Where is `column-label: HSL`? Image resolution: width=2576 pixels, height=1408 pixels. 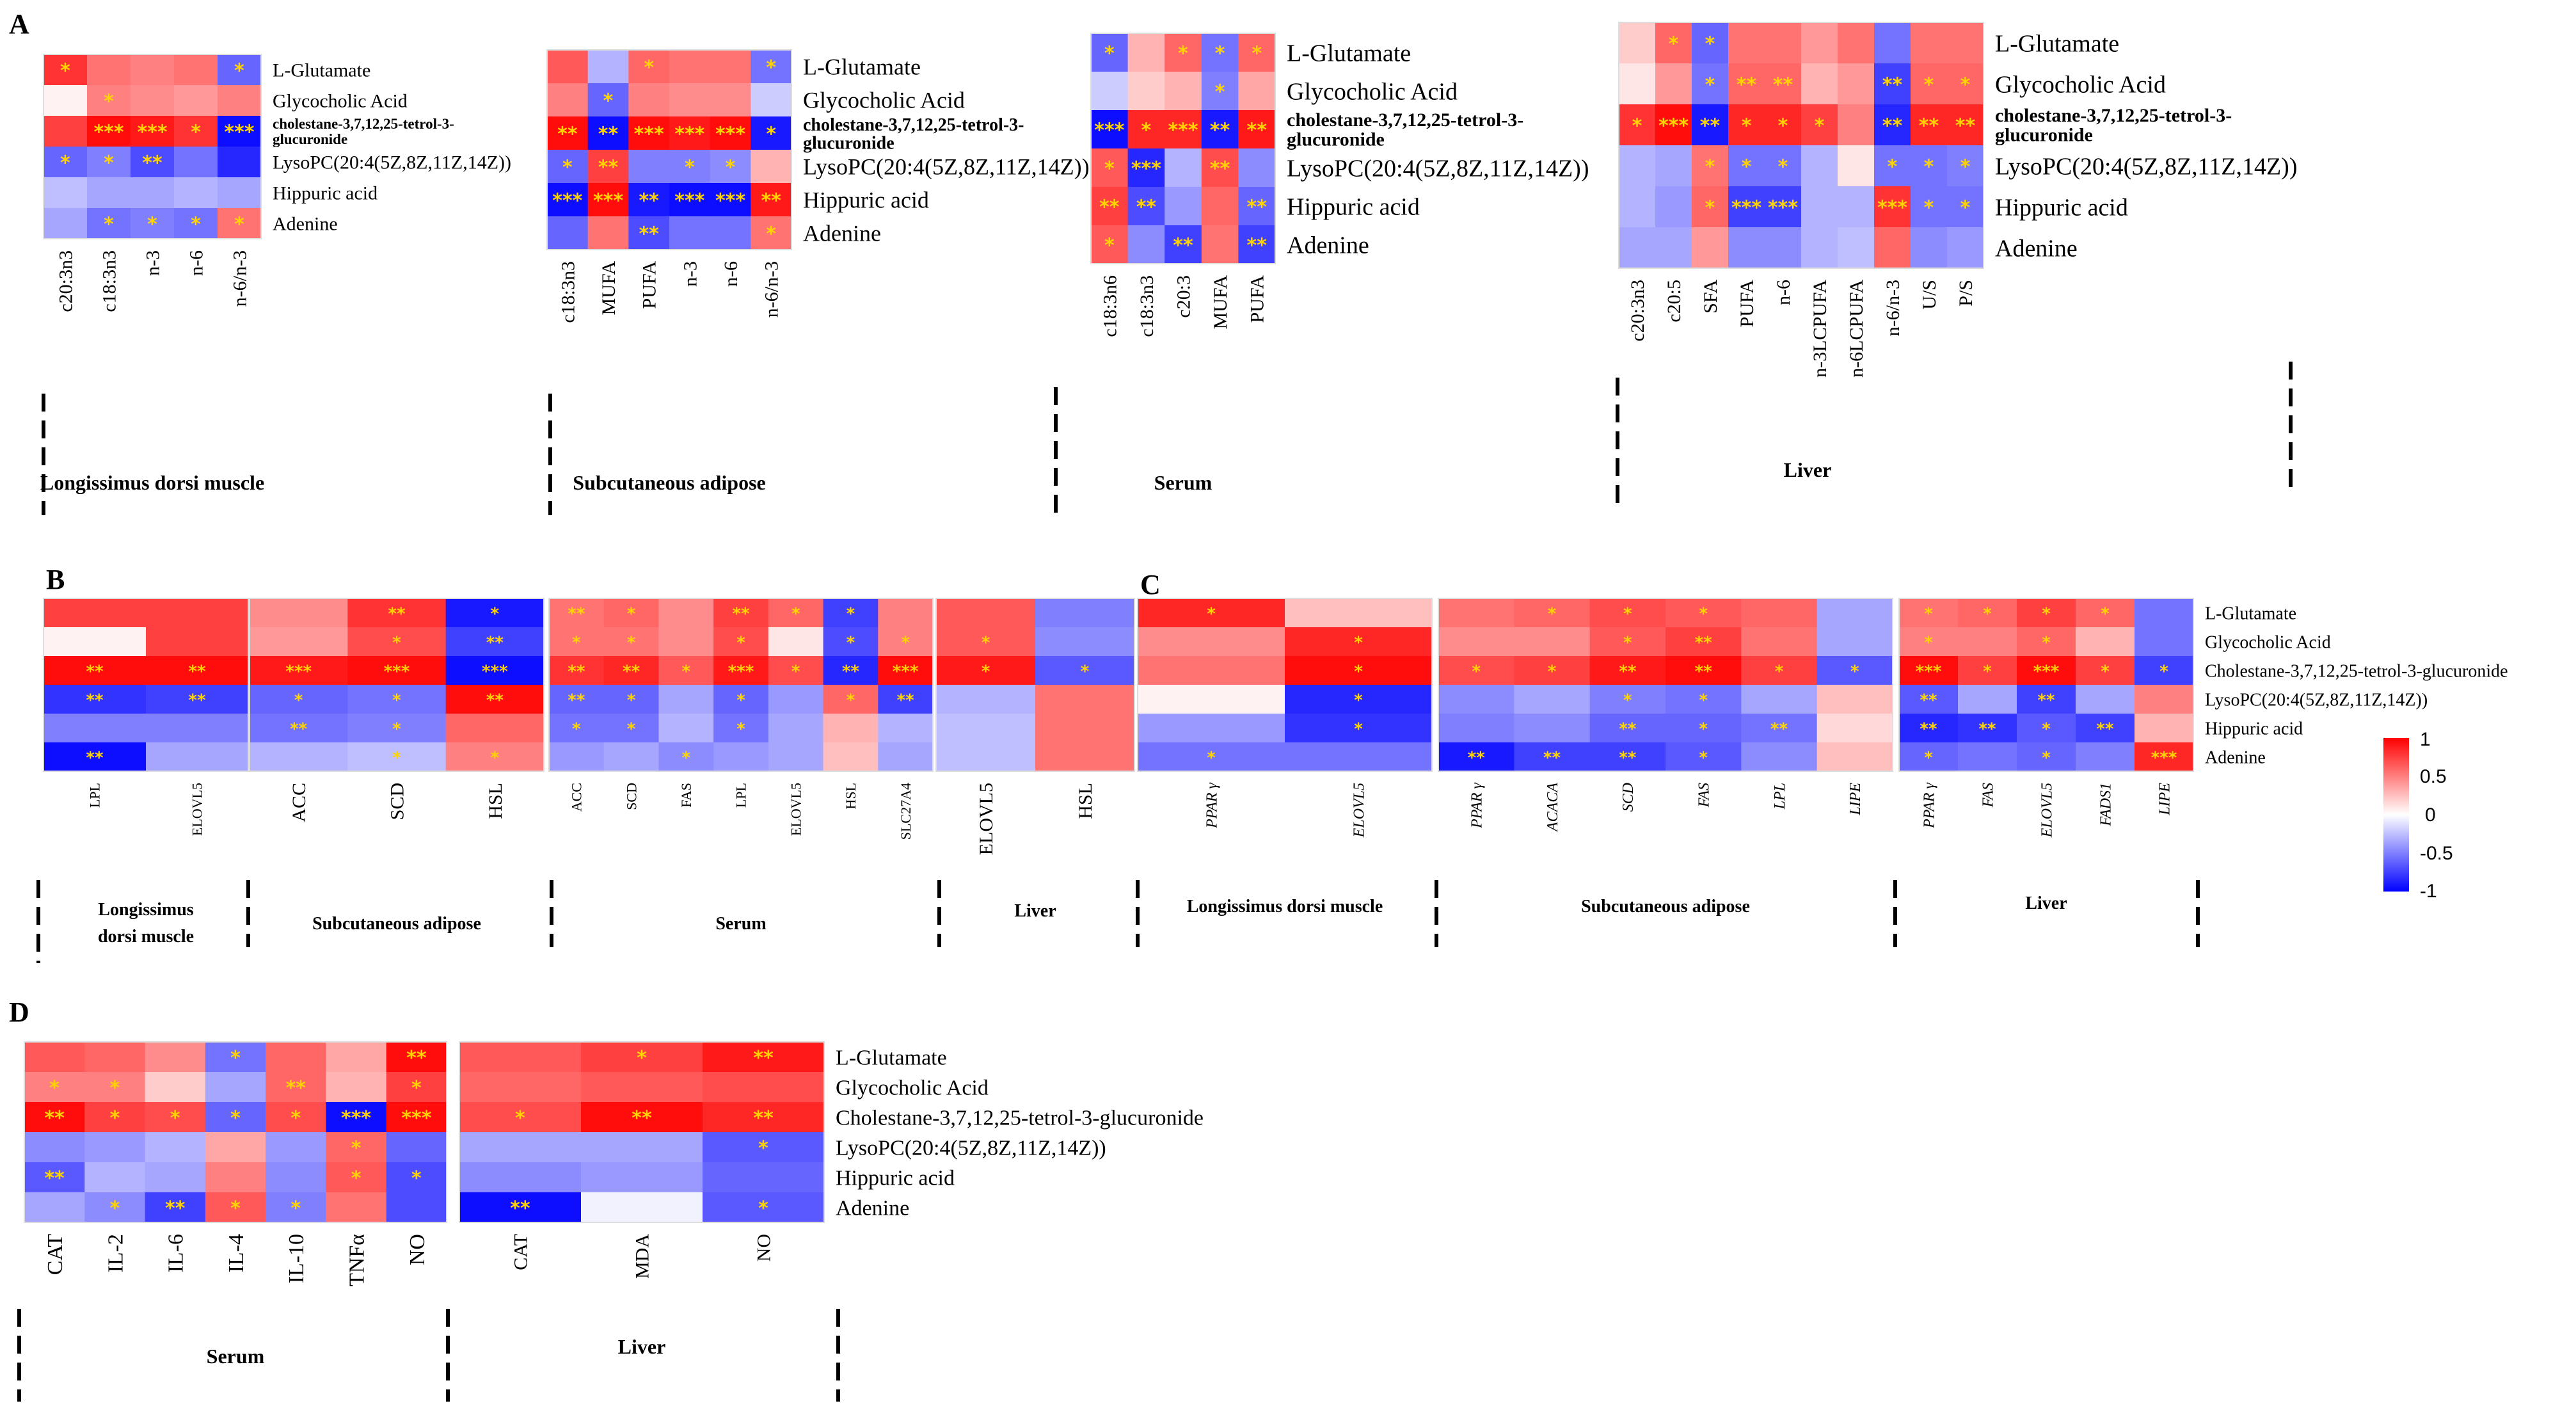 column-label: HSL is located at coordinates (1085, 801).